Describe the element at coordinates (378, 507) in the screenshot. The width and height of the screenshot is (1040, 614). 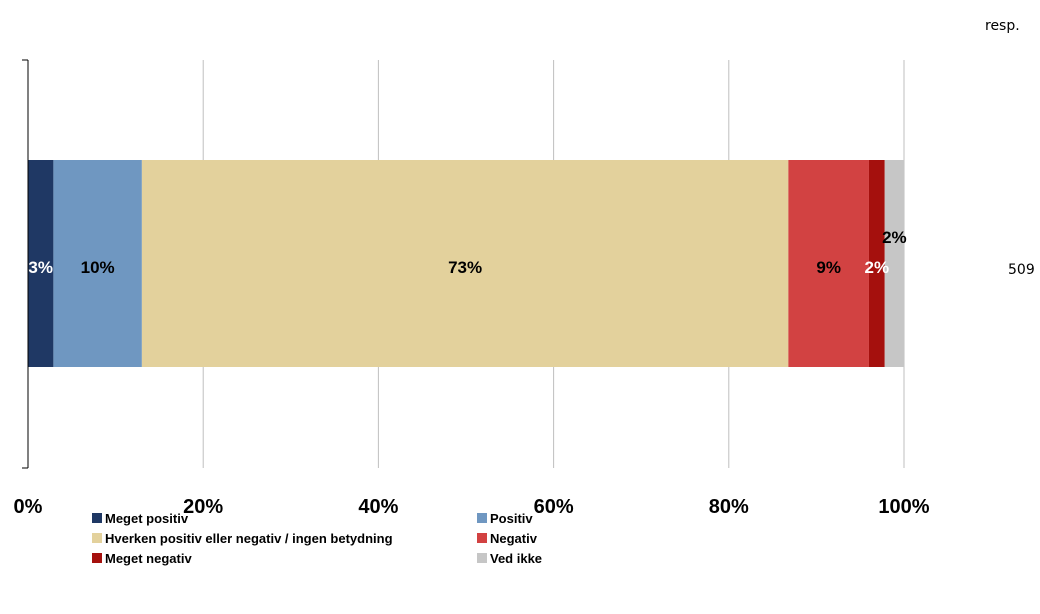
I see `x-tick-label: 40%` at that location.